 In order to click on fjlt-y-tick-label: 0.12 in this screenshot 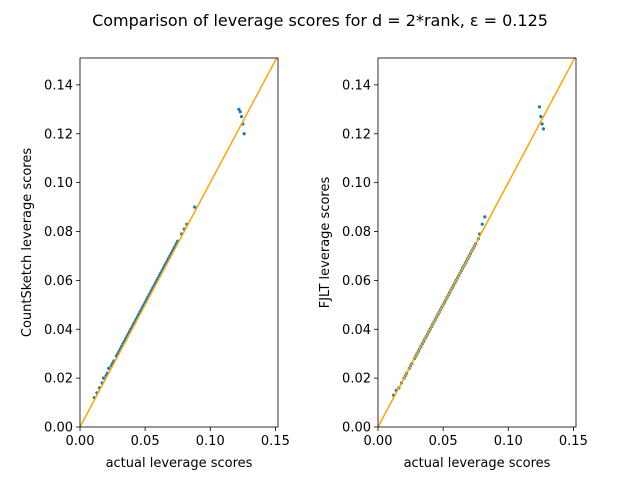, I will do `click(356, 134)`.